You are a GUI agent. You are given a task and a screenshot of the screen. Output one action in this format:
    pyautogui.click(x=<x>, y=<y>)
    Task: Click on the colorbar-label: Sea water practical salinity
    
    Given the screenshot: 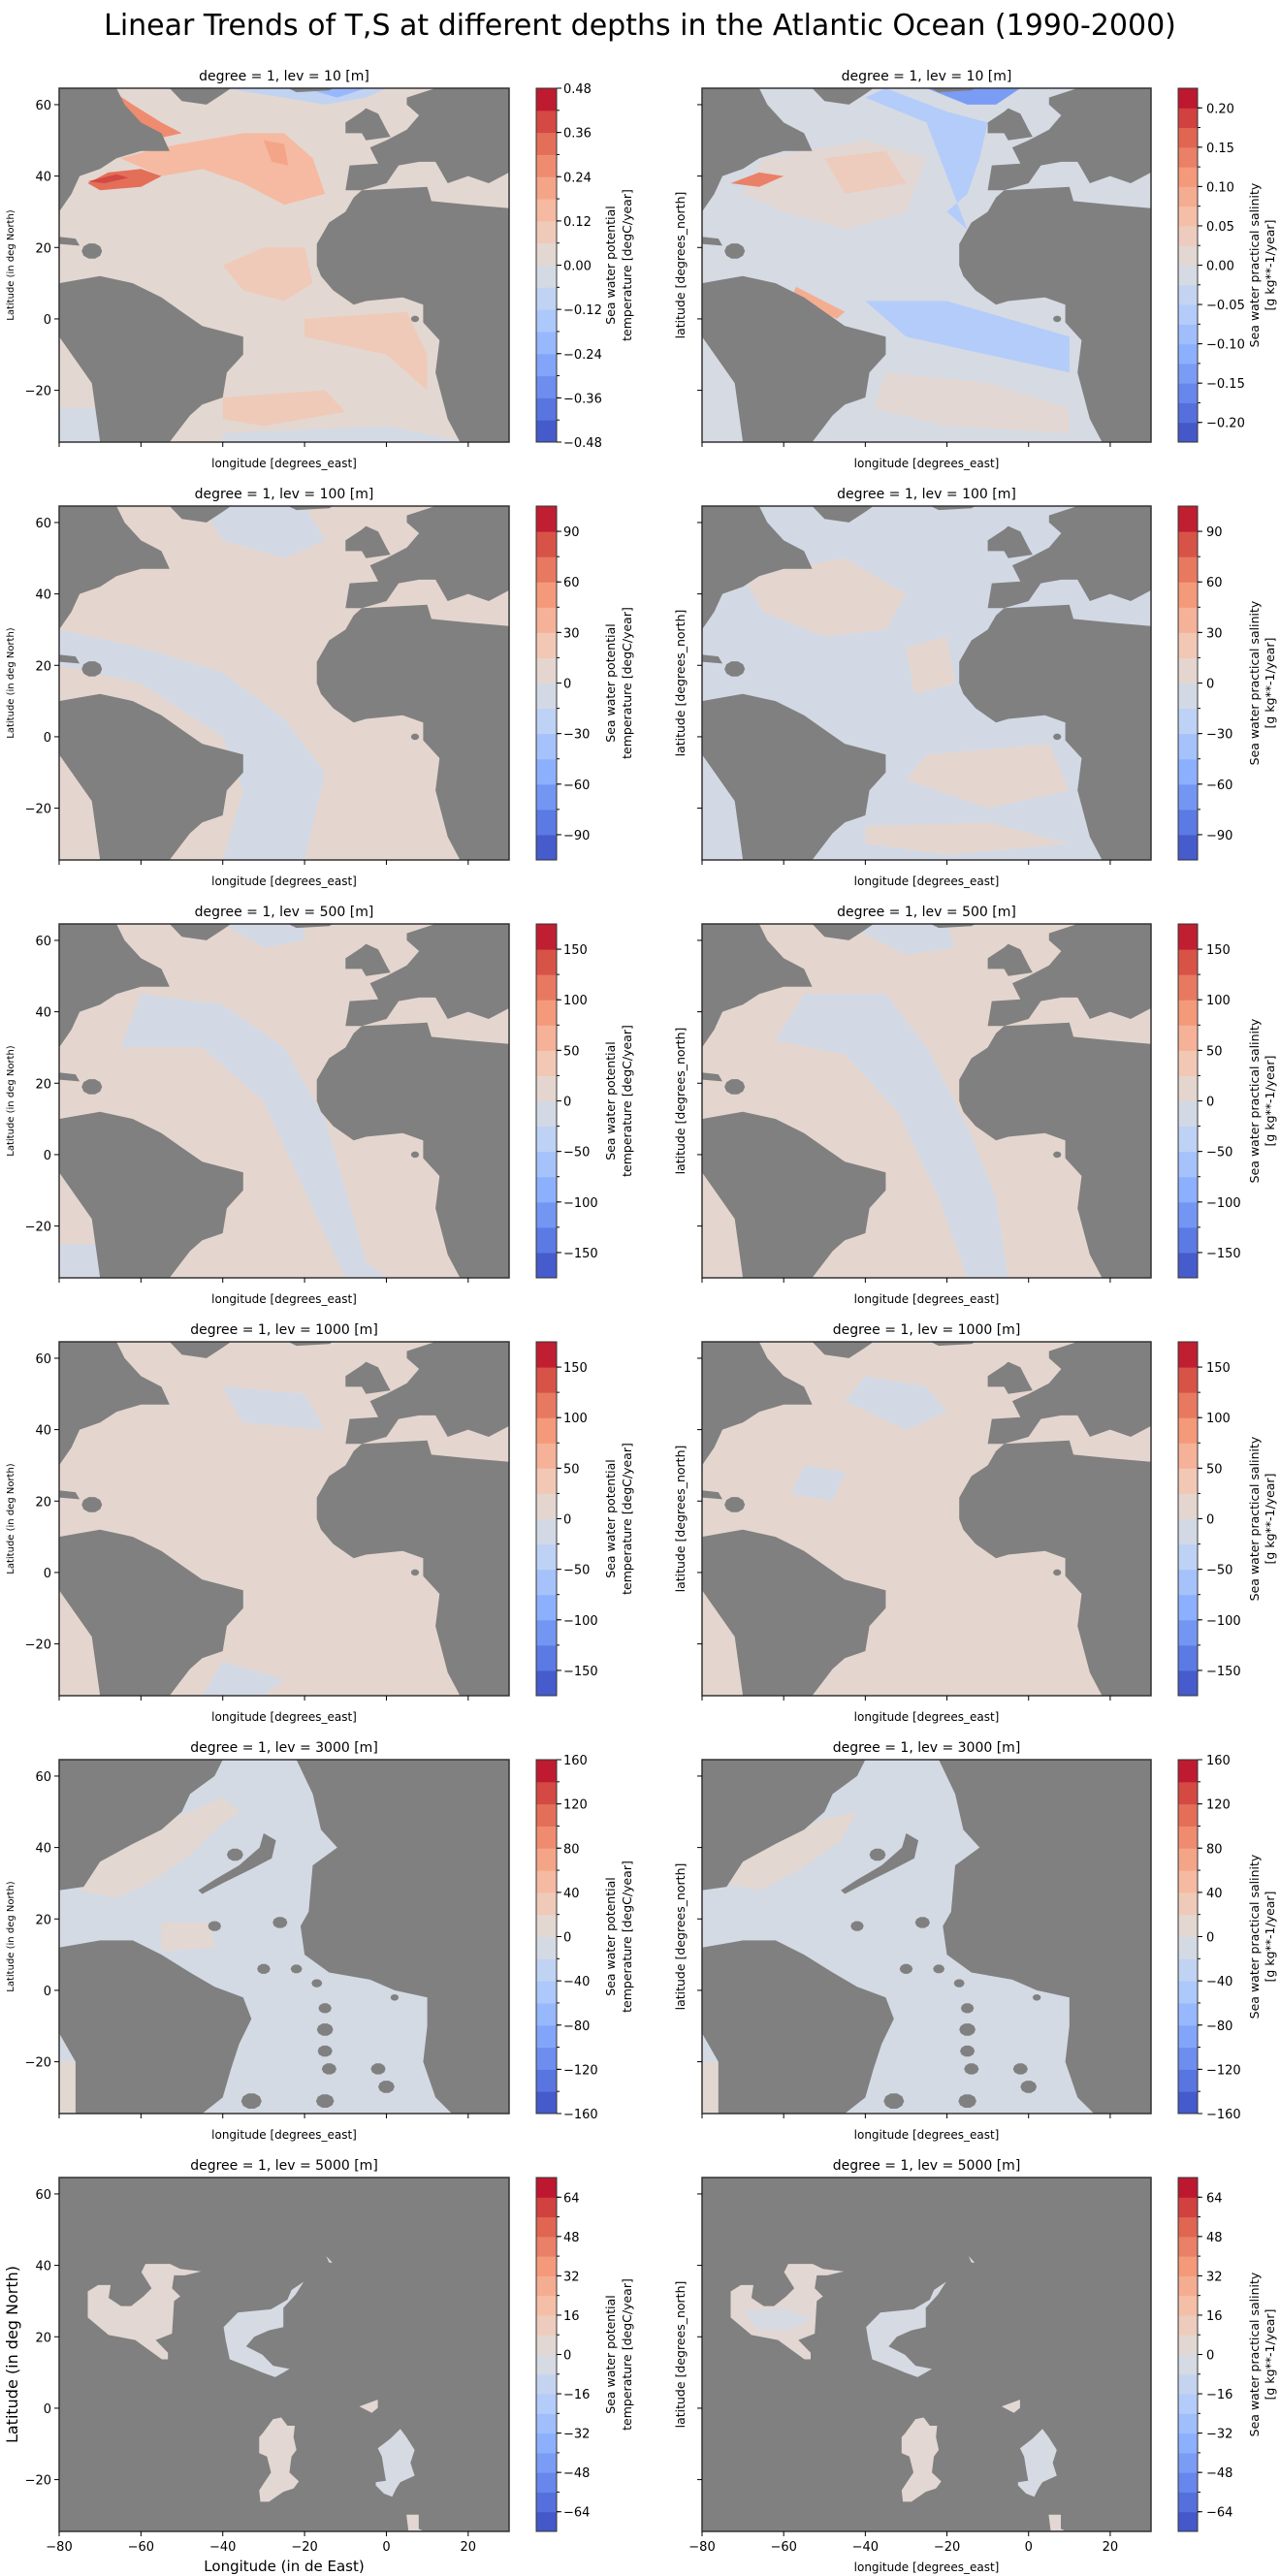 What is the action you would take?
    pyautogui.click(x=1254, y=1518)
    